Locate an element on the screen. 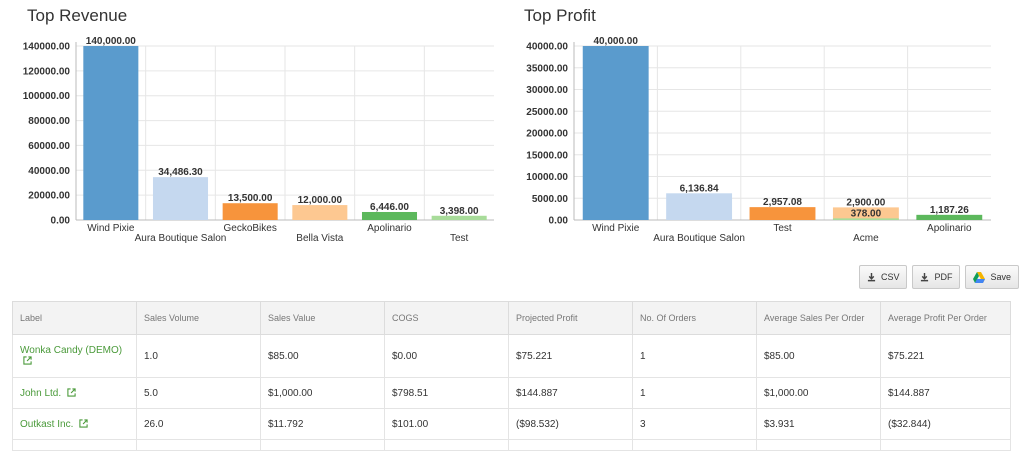  y-tick-label: 35000.00 is located at coordinates (547, 68).